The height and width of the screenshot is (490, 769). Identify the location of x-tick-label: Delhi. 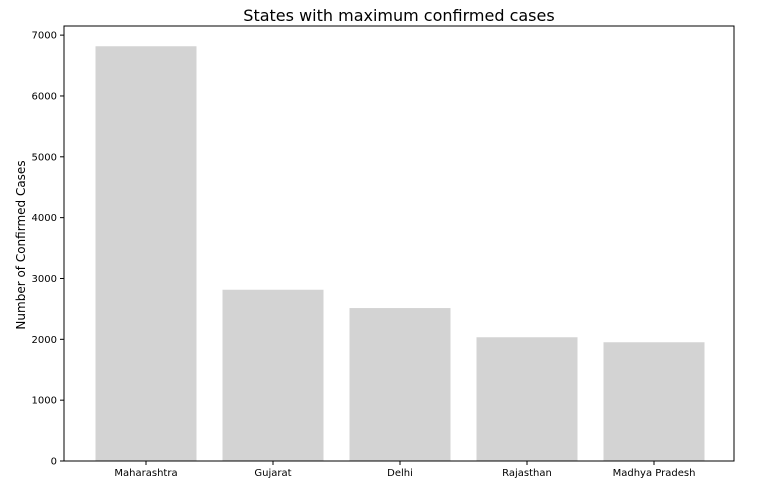
(400, 473).